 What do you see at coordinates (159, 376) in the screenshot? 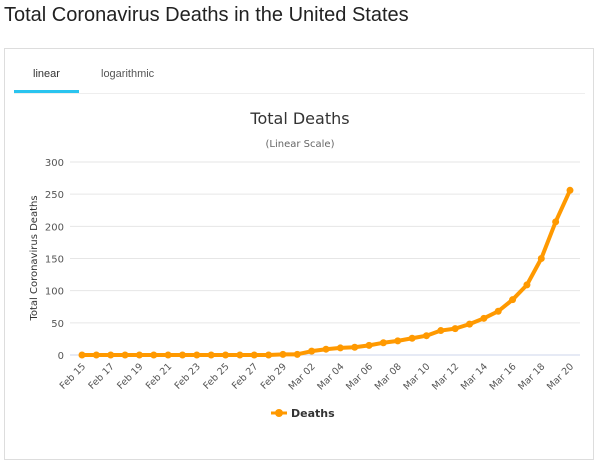
I see `x-tick-label: Feb 21` at bounding box center [159, 376].